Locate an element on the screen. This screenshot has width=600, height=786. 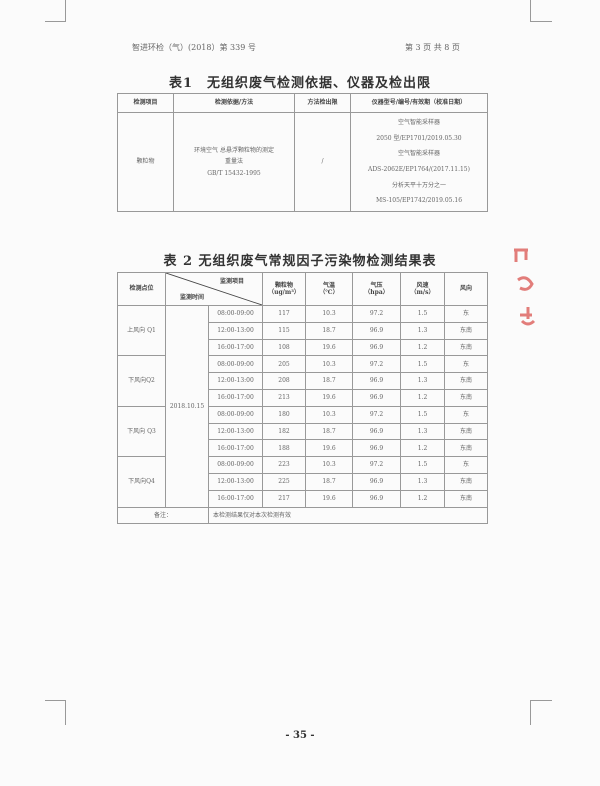
data-cell: 115 is located at coordinates (284, 330).